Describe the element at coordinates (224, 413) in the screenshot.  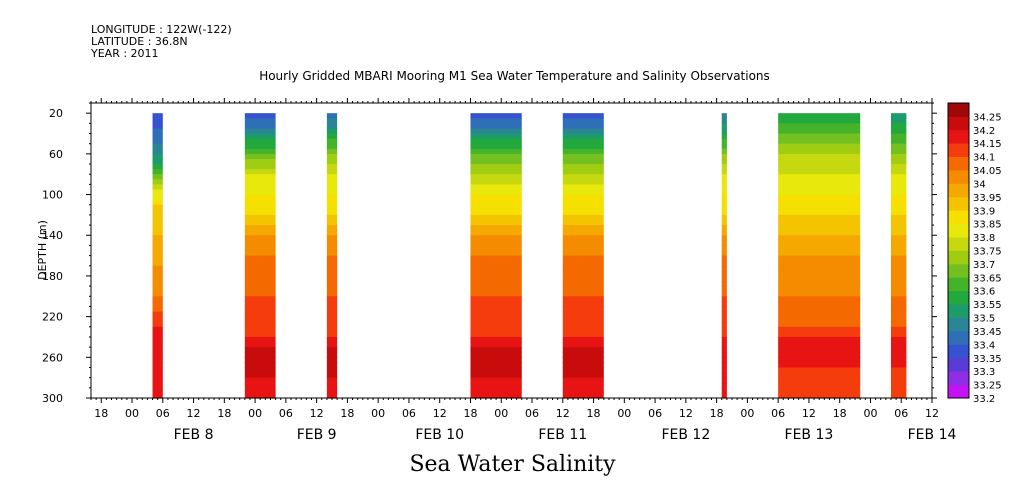
I see `x-tick-label: 18` at that location.